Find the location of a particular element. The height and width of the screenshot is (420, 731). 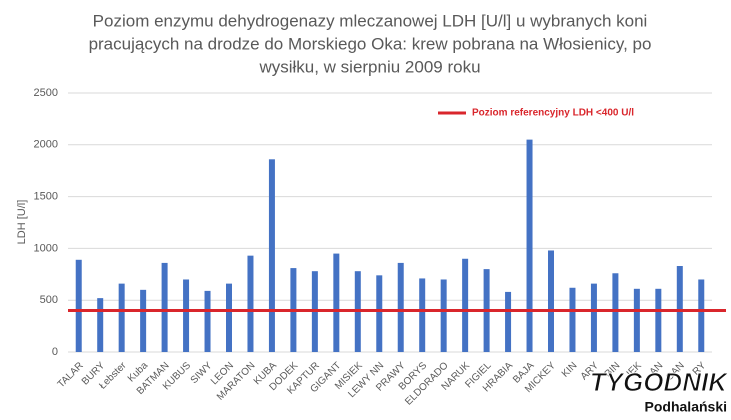

chart-title: wysiłku, w sierpniu 2009 roku is located at coordinates (369, 66).